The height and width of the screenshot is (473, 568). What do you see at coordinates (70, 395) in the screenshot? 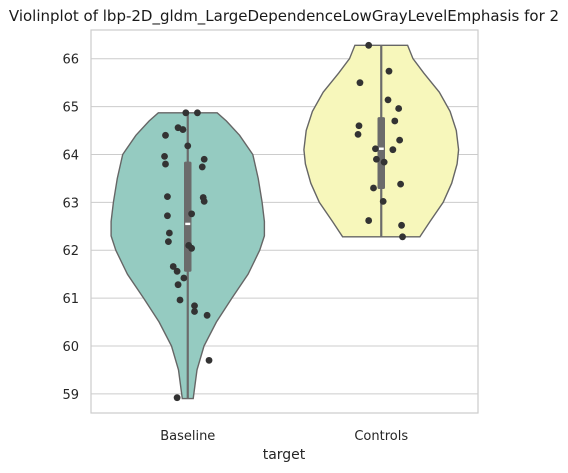
I see `y-tick-label: 59` at bounding box center [70, 395].